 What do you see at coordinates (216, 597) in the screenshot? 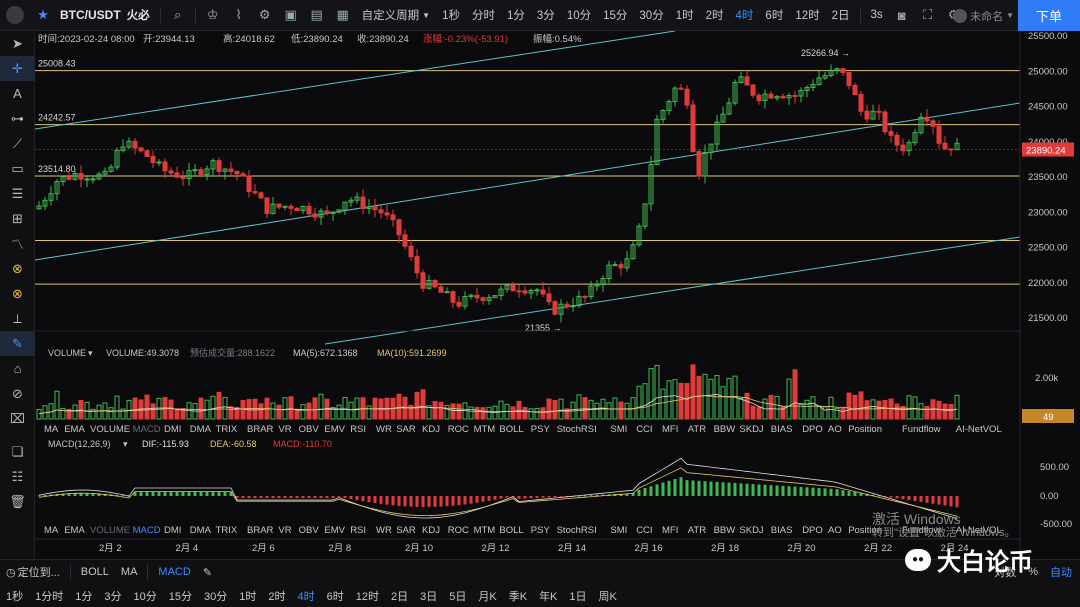
I see `bottom-period-6: 30分` at bounding box center [216, 597].